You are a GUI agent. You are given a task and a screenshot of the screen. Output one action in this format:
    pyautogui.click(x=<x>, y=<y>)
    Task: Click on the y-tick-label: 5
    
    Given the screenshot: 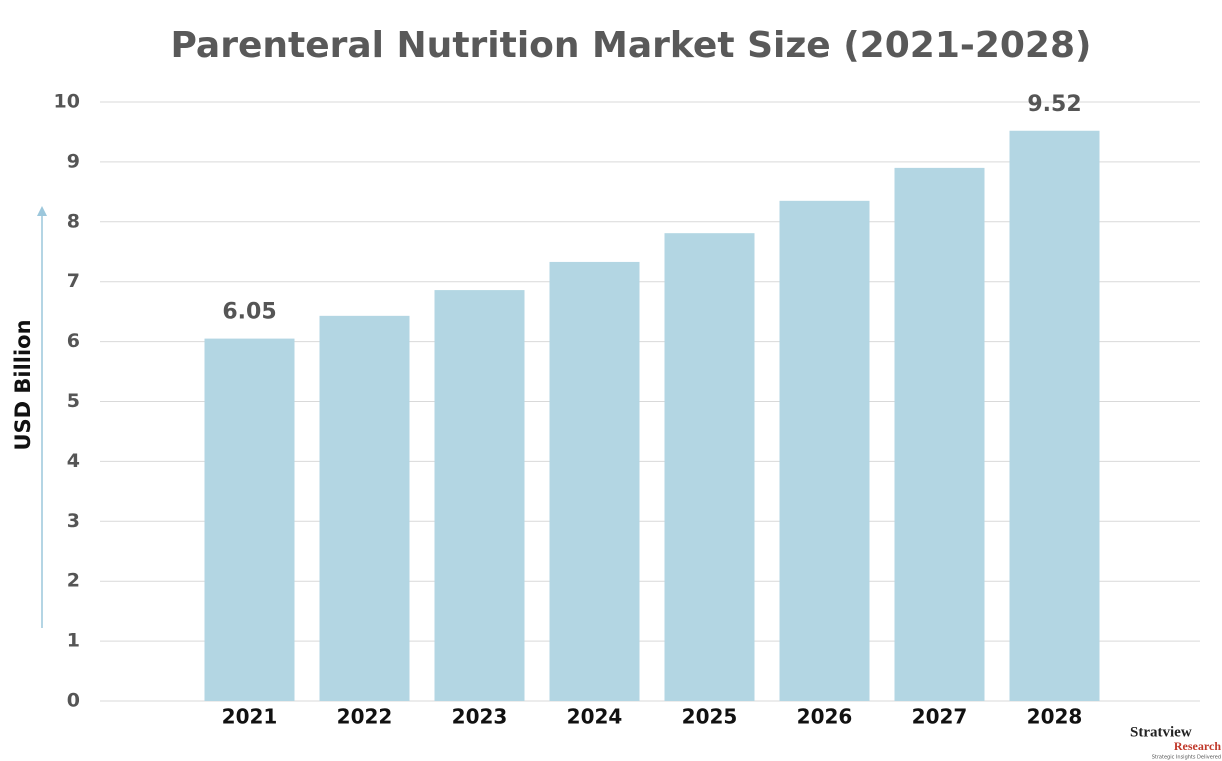 What is the action you would take?
    pyautogui.click(x=73, y=401)
    